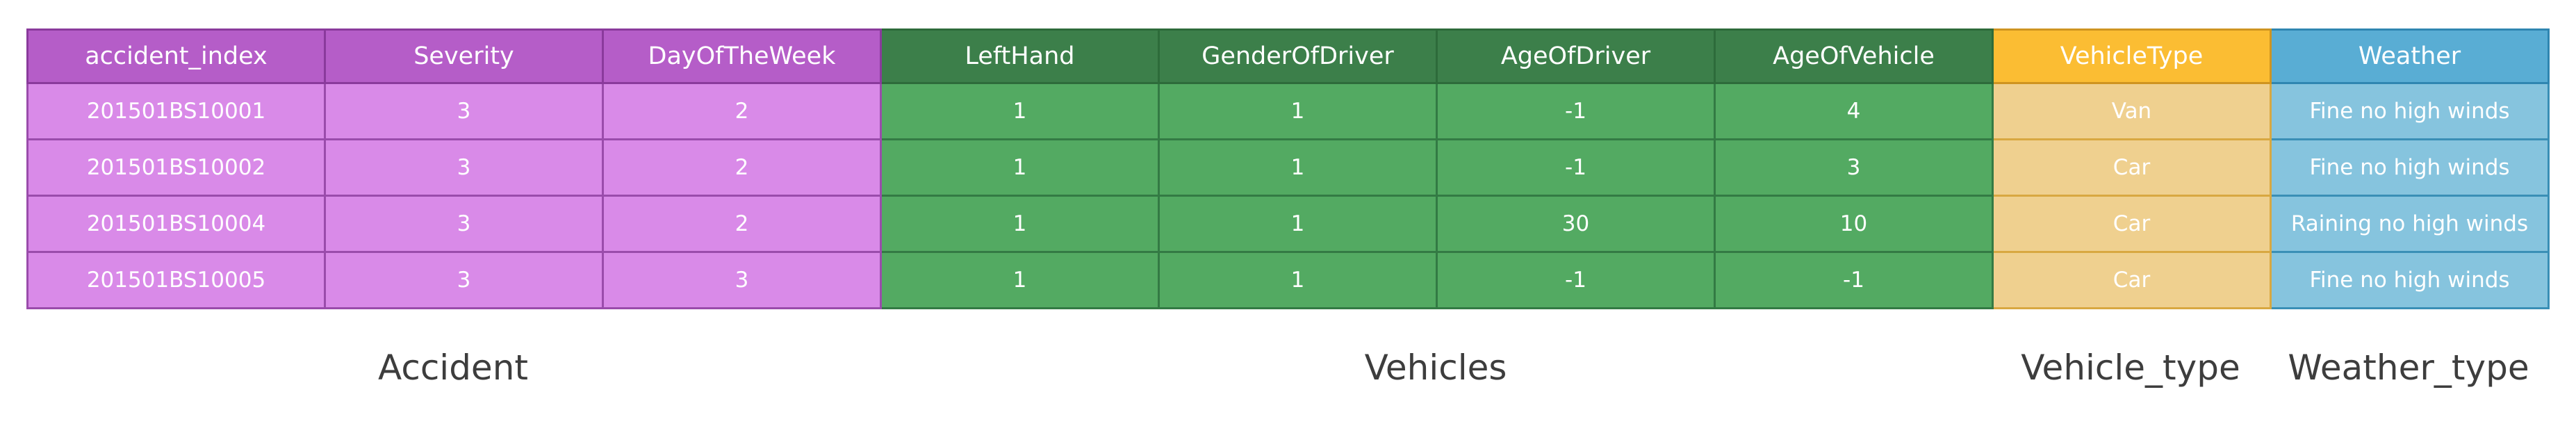  I want to click on column-header-accident-index: accident_index, so click(176, 56).